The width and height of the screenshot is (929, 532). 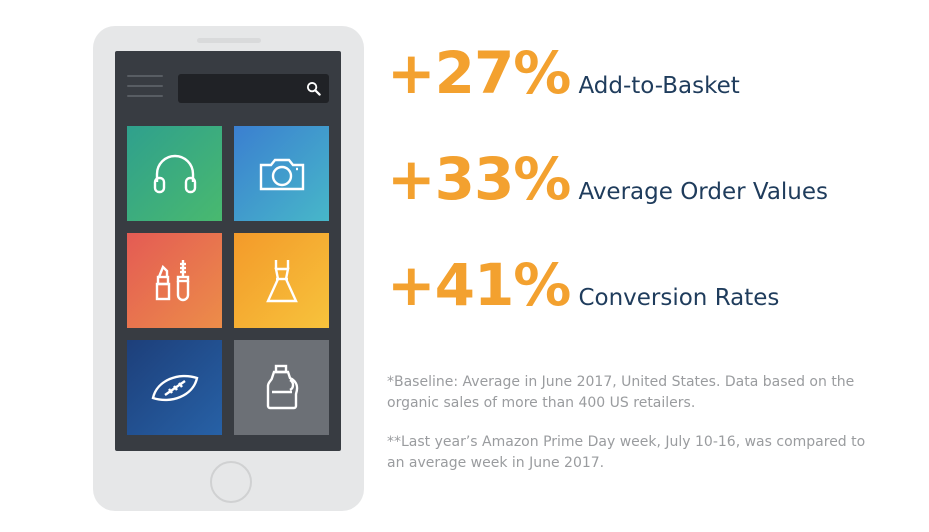 I want to click on detergent-bottle-icon, so click(x=282, y=386).